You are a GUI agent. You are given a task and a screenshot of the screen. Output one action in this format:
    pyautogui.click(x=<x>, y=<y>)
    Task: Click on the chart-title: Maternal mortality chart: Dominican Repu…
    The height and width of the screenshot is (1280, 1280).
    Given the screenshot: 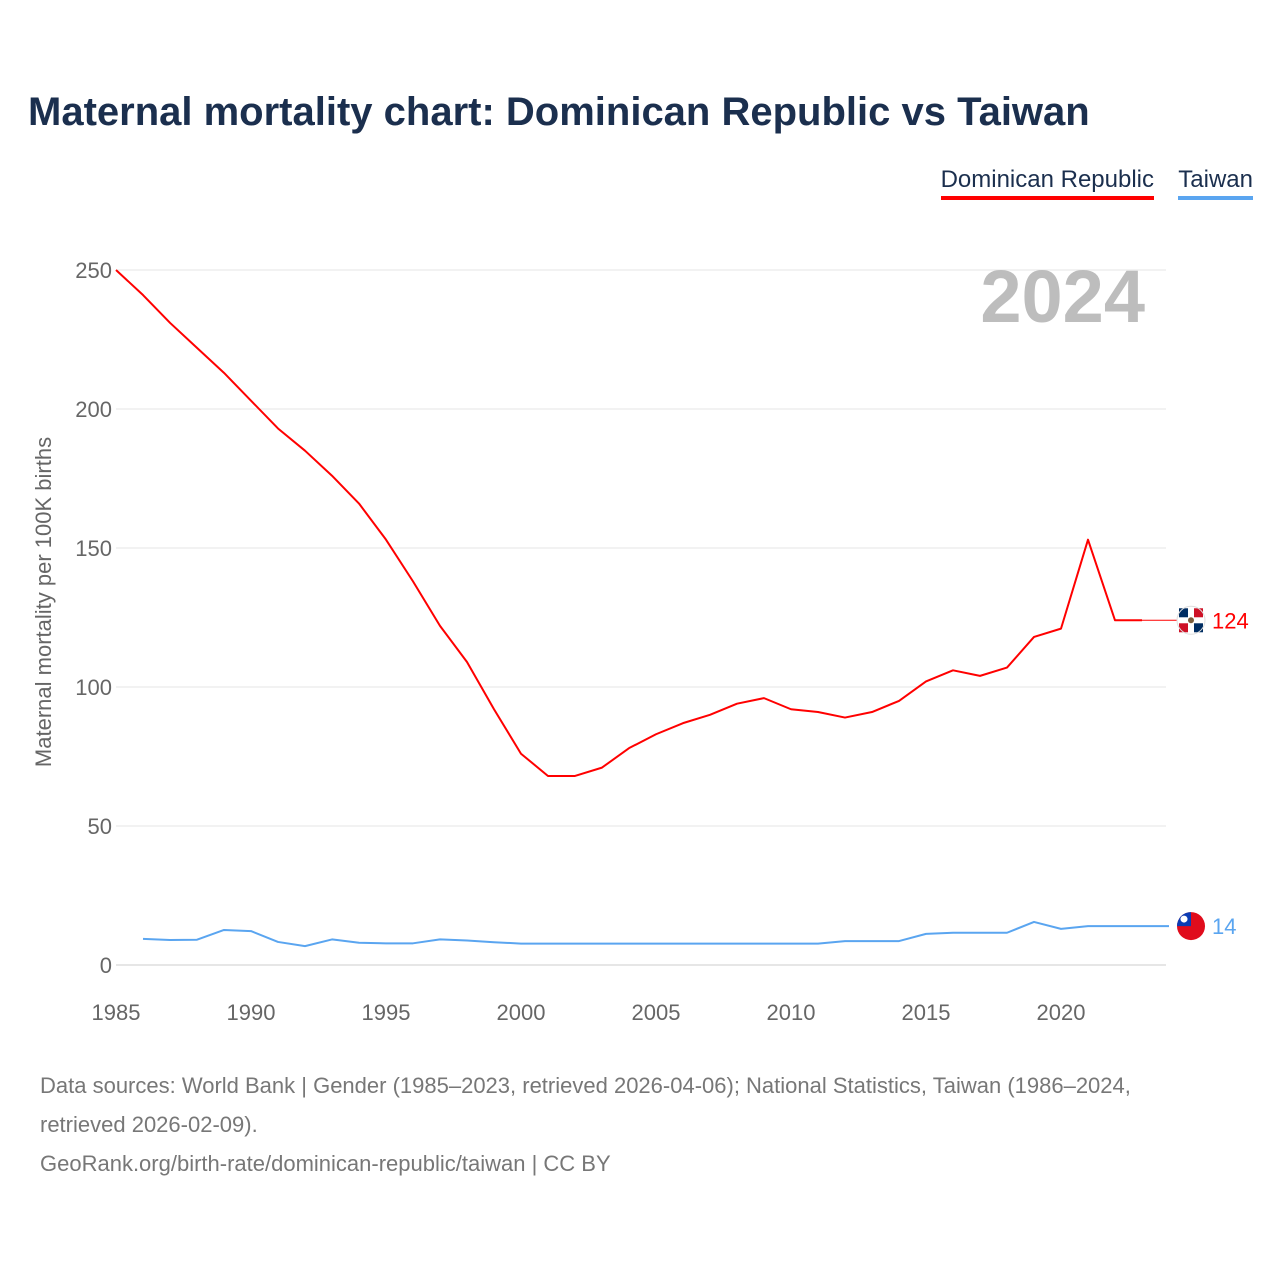 What is the action you would take?
    pyautogui.click(x=559, y=112)
    